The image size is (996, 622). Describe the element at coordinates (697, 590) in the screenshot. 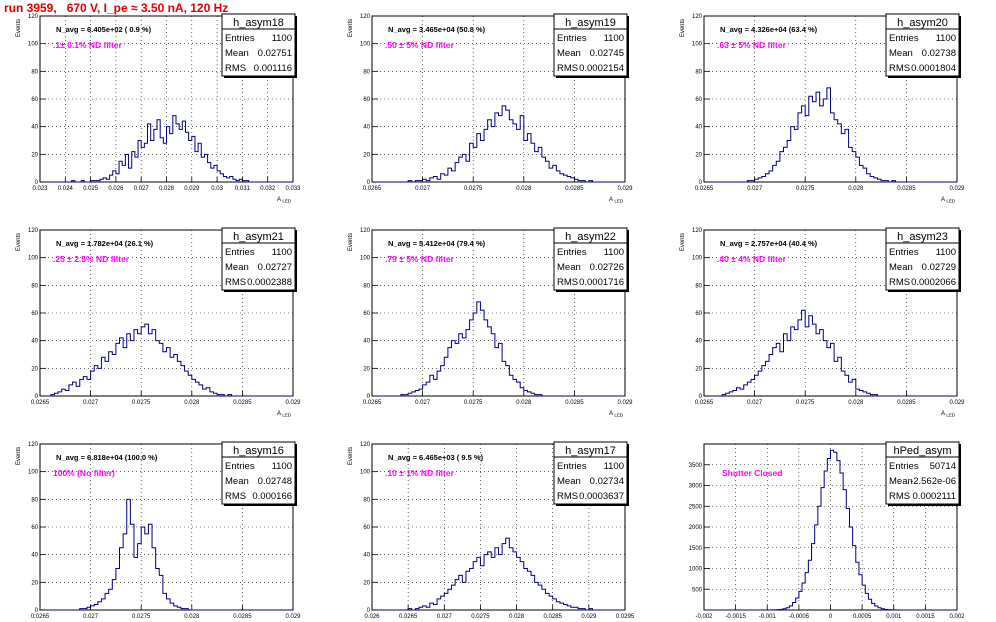

I see `y-tick-label: 500` at that location.